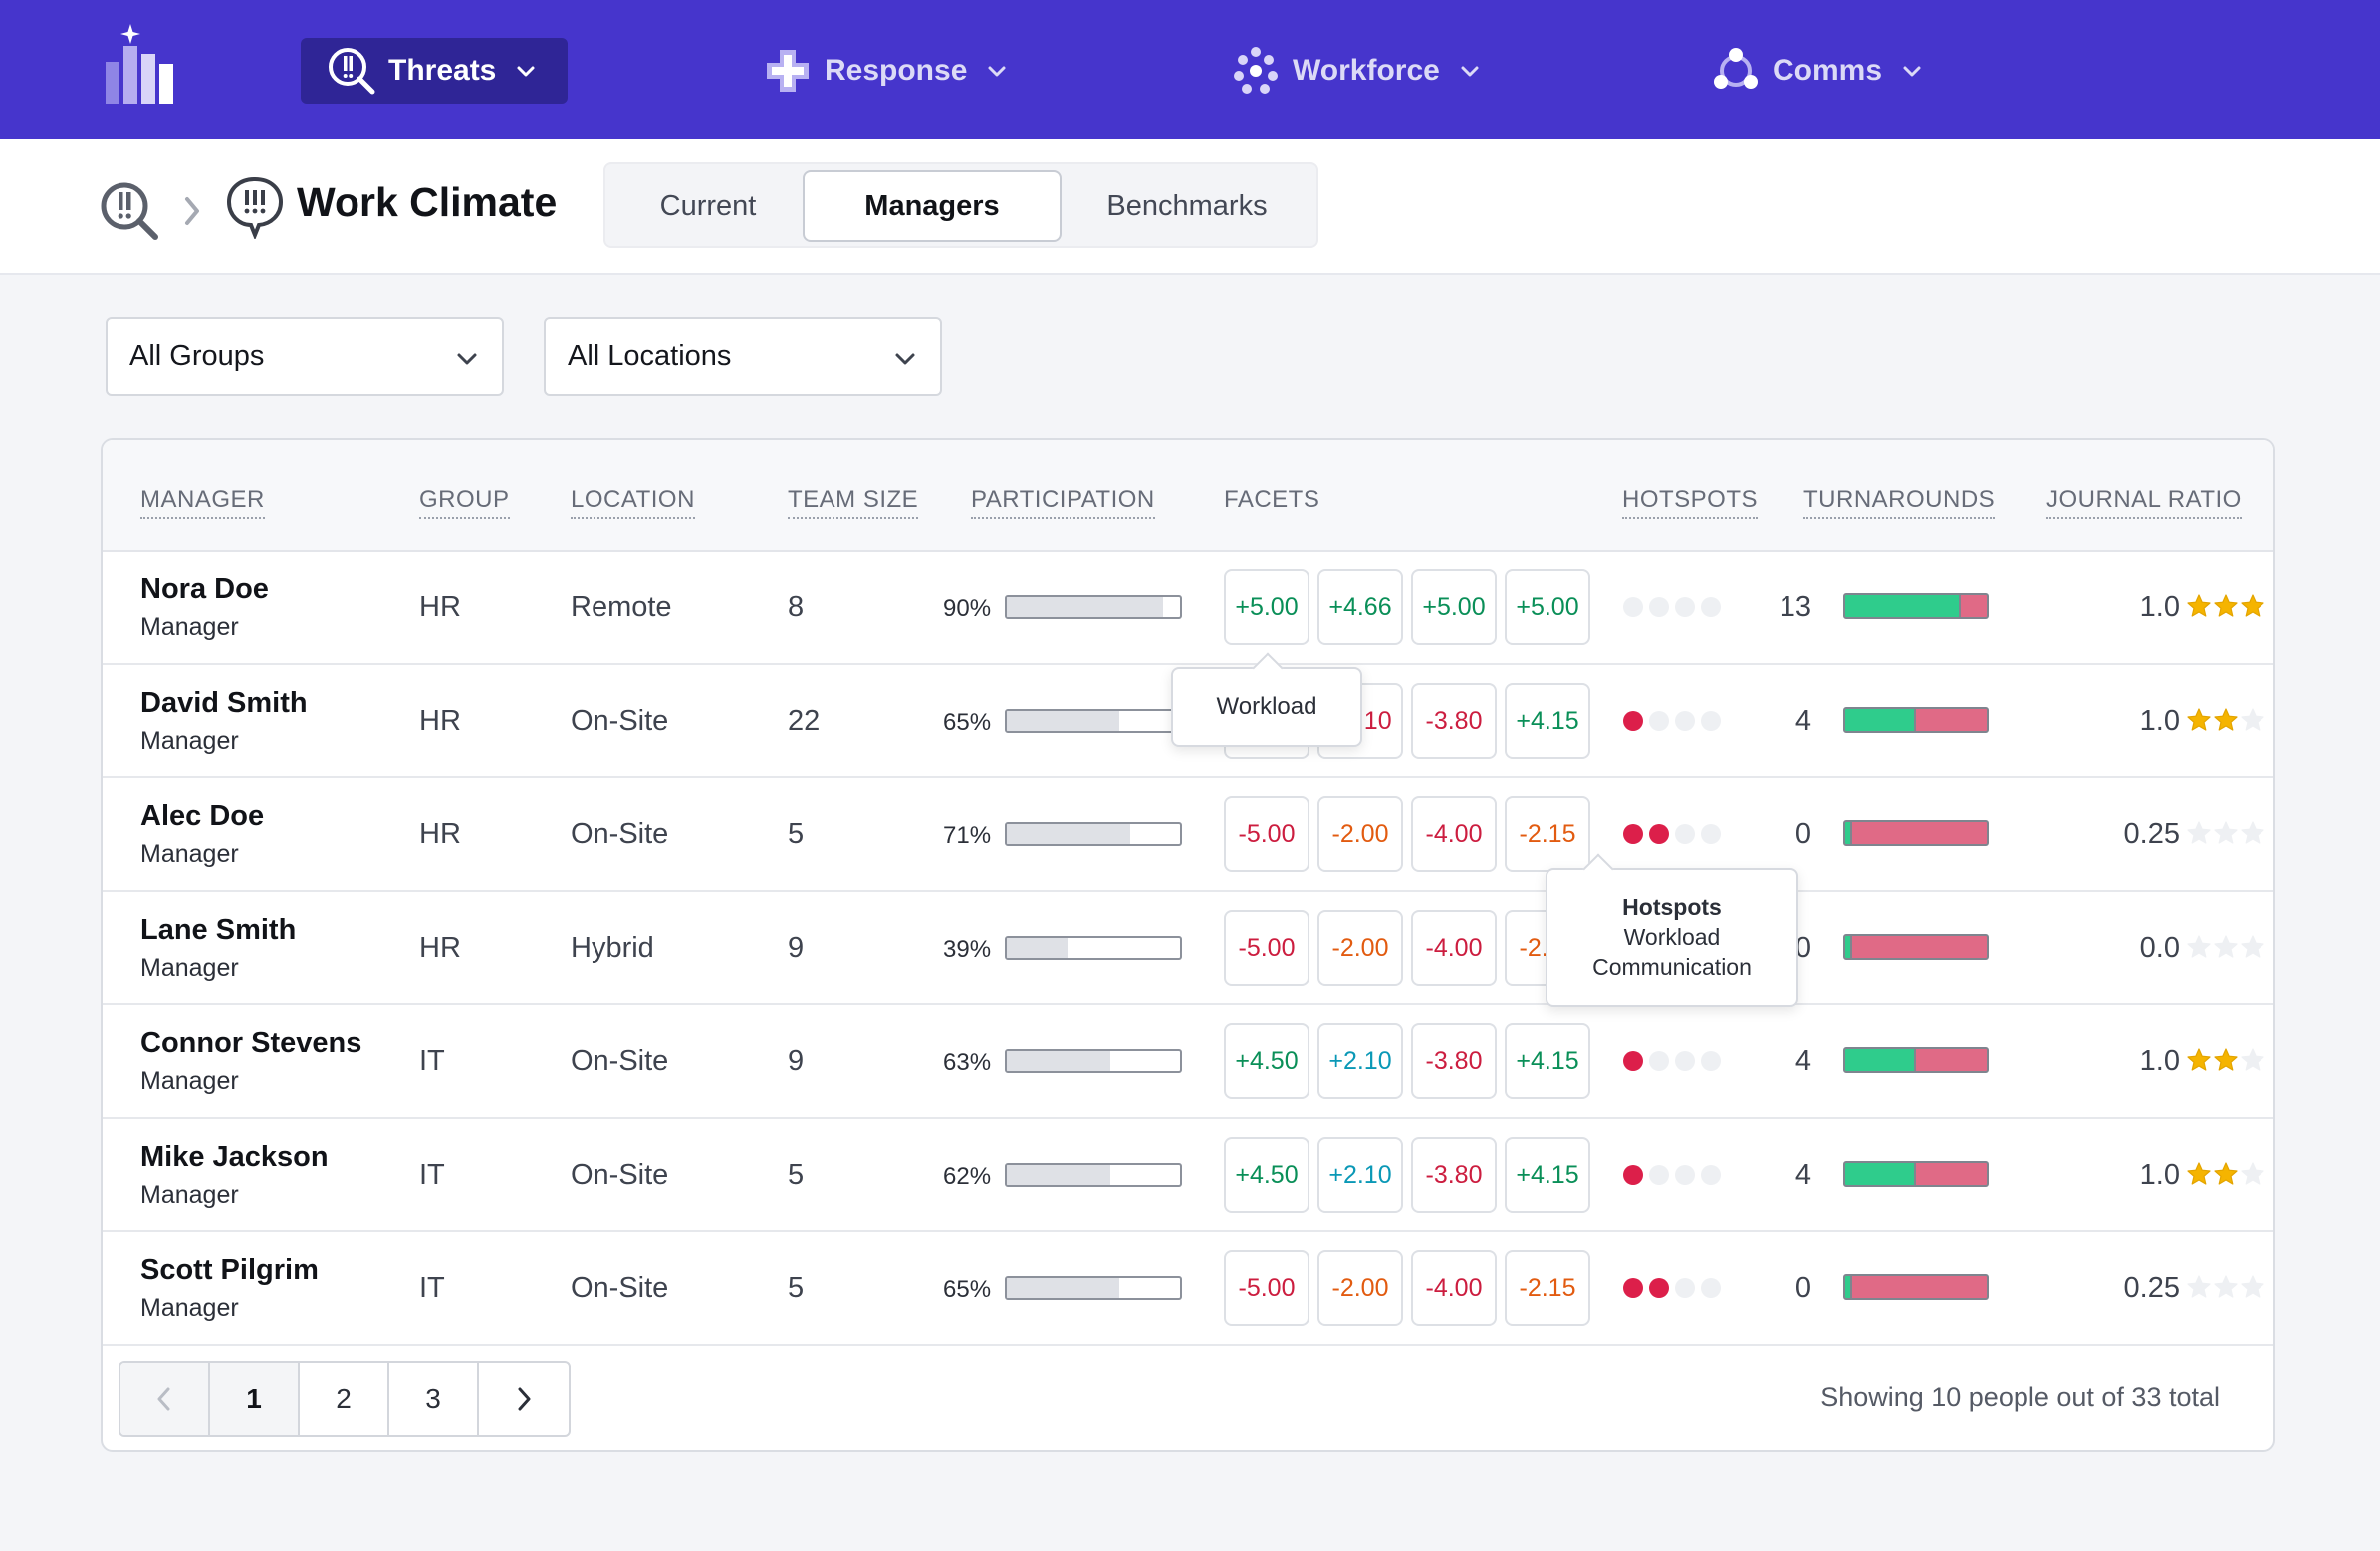 The height and width of the screenshot is (1551, 2380). Describe the element at coordinates (435, 71) in the screenshot. I see `nav-threats: Threats` at that location.